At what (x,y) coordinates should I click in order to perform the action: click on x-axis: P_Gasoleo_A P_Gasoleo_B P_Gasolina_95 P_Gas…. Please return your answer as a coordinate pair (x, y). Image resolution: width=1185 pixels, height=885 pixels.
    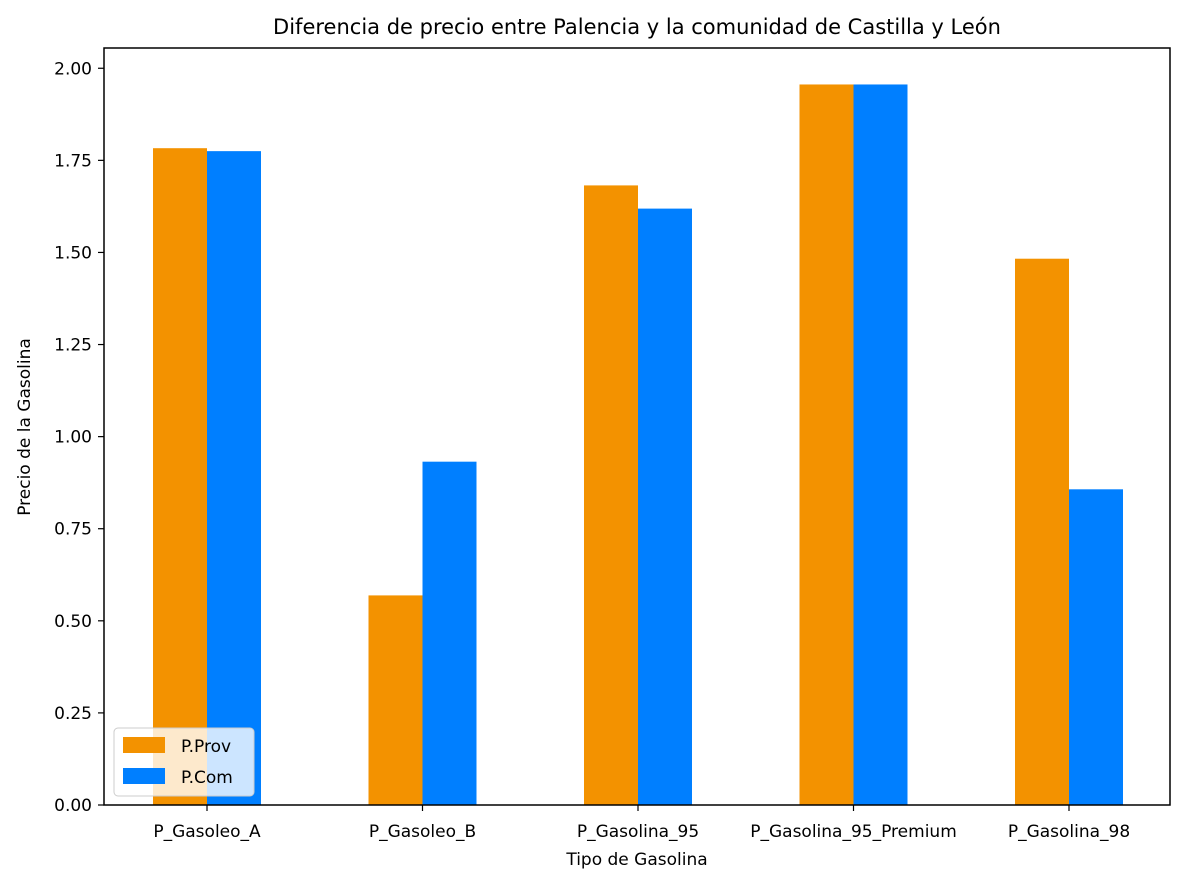
    Looking at the image, I should click on (641, 823).